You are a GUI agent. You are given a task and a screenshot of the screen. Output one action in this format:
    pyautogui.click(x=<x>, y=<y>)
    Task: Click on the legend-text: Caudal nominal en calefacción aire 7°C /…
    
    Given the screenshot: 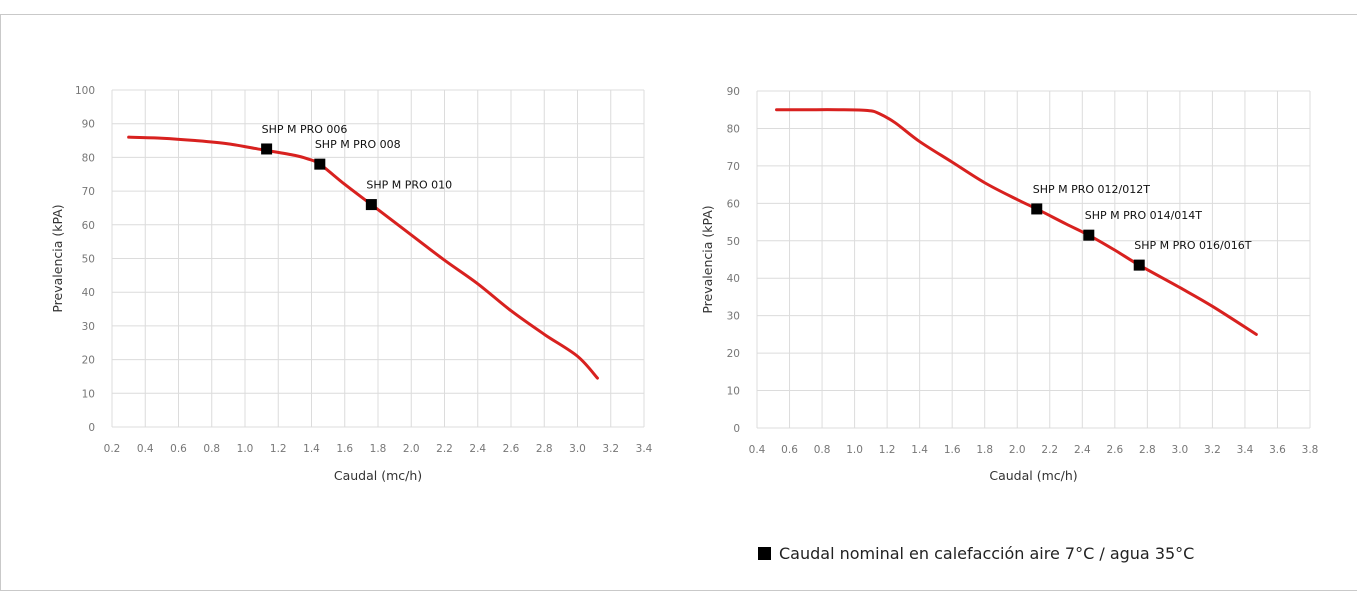 What is the action you would take?
    pyautogui.click(x=987, y=553)
    